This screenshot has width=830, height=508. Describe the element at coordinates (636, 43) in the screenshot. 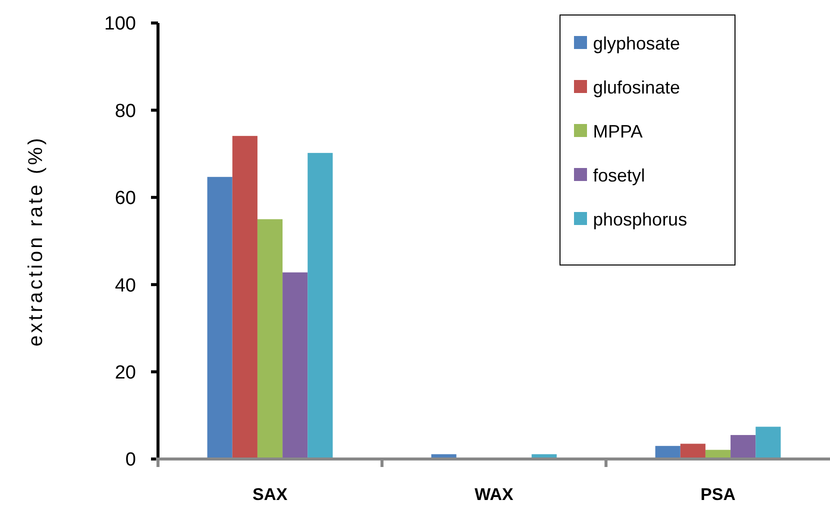

I see `legend-label: glyphosate` at that location.